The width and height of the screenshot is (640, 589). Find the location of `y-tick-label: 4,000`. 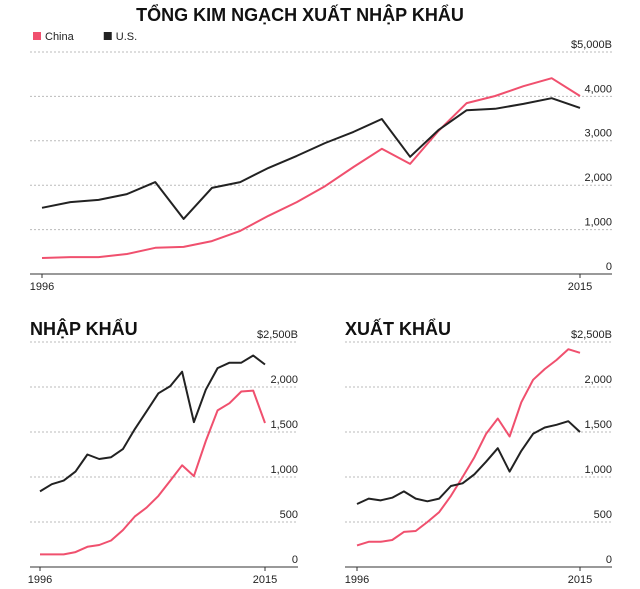

y-tick-label: 4,000 is located at coordinates (598, 89).